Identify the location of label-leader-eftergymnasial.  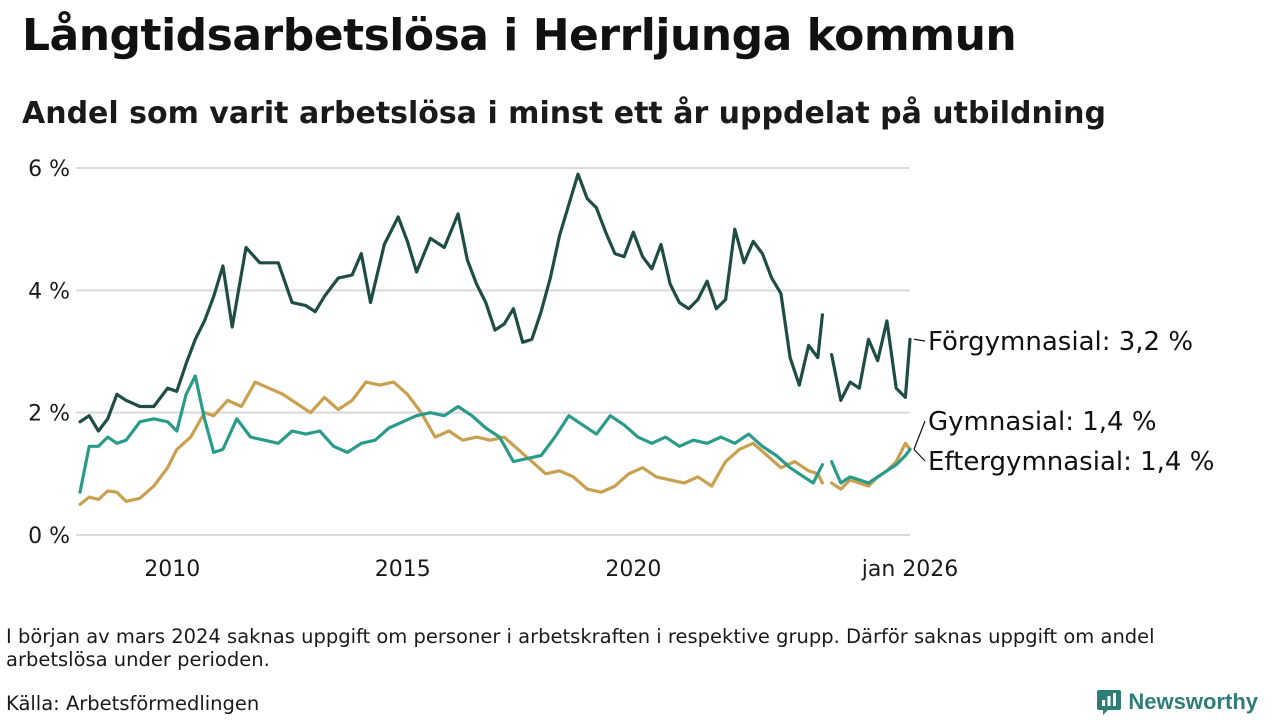
(919, 455).